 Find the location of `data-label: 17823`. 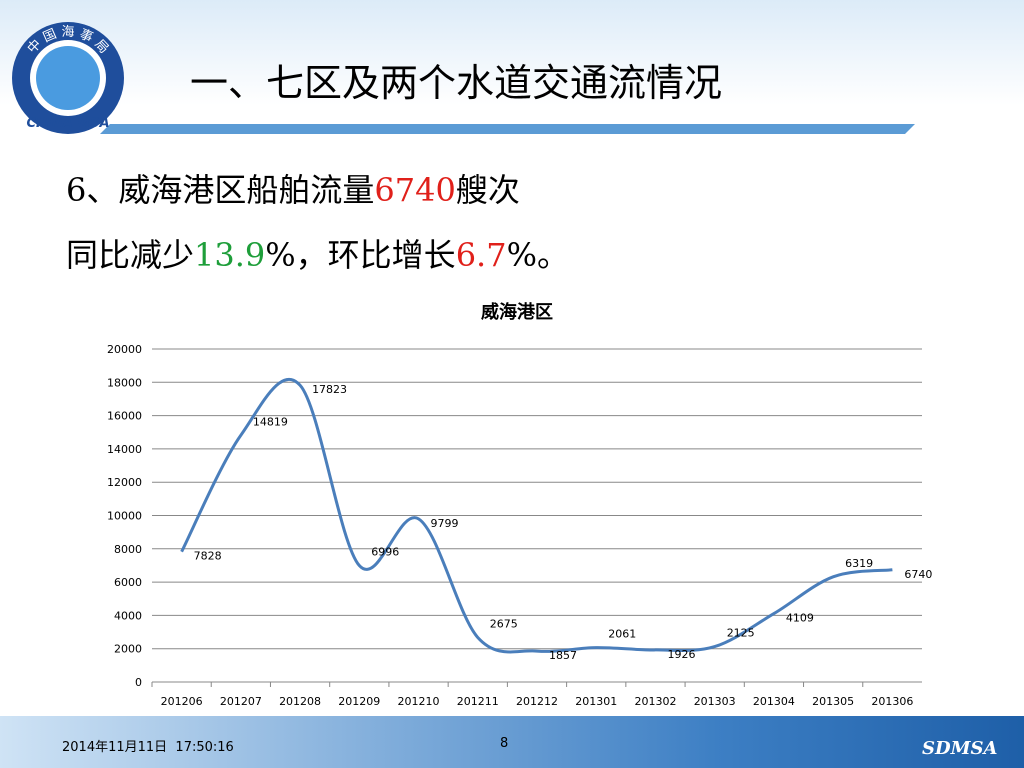

data-label: 17823 is located at coordinates (329, 389).